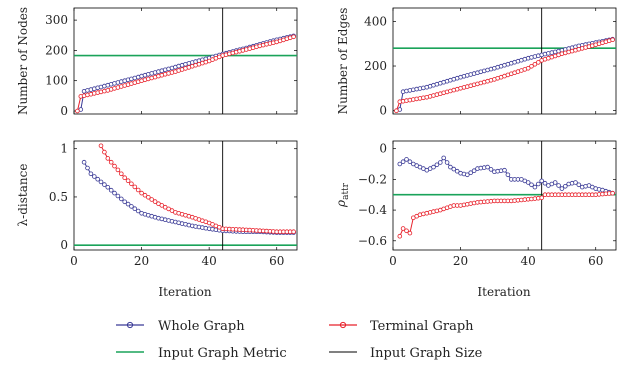 Image resolution: width=633 pixels, height=365 pixels. I want to click on y-axis-label: ρattr, so click(342, 195).